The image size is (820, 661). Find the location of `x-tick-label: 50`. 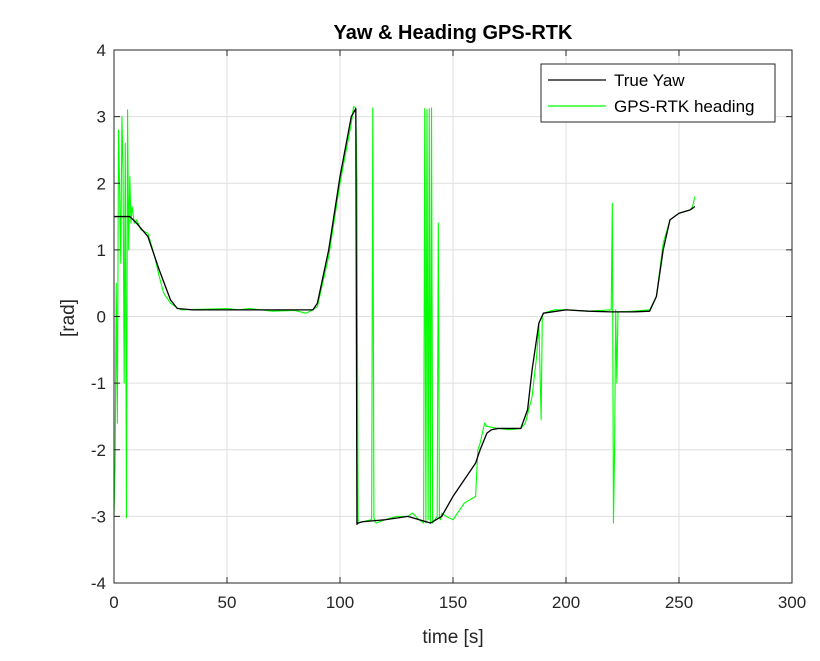

x-tick-label: 50 is located at coordinates (227, 602).